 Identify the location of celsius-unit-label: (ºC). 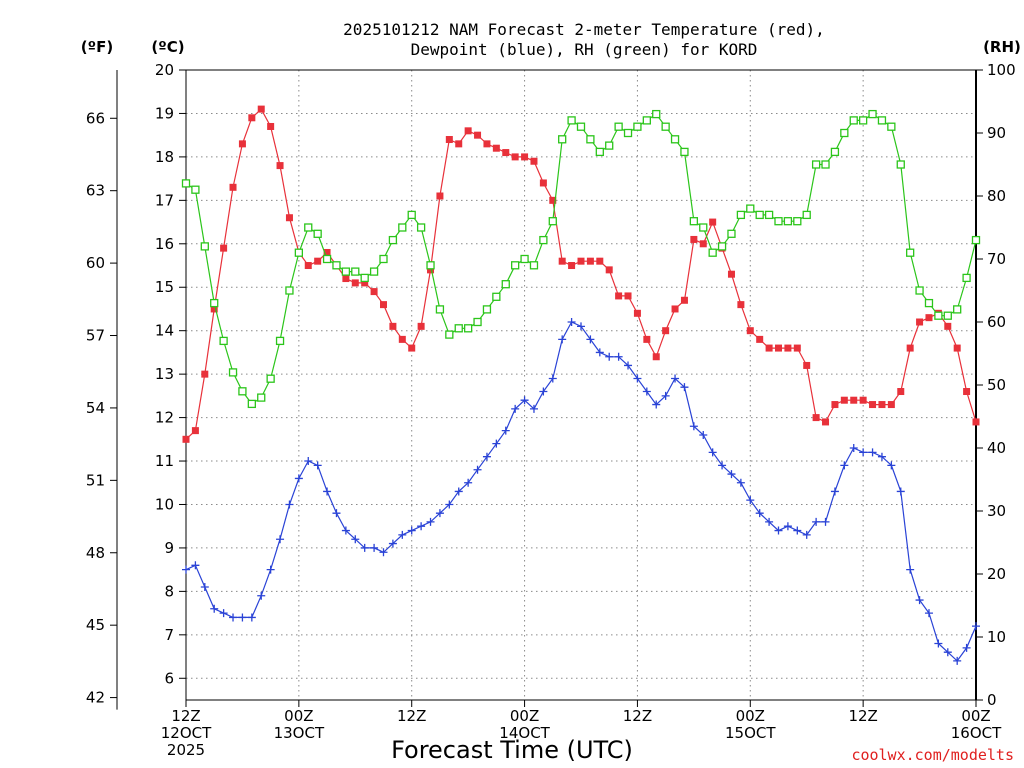
(167, 47).